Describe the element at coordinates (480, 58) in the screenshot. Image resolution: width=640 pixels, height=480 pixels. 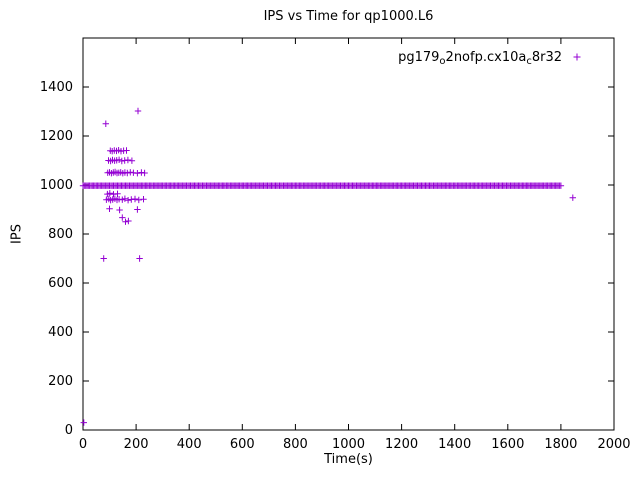
I see `legend-label: pg179o2nofp.cx10ac8r32` at that location.